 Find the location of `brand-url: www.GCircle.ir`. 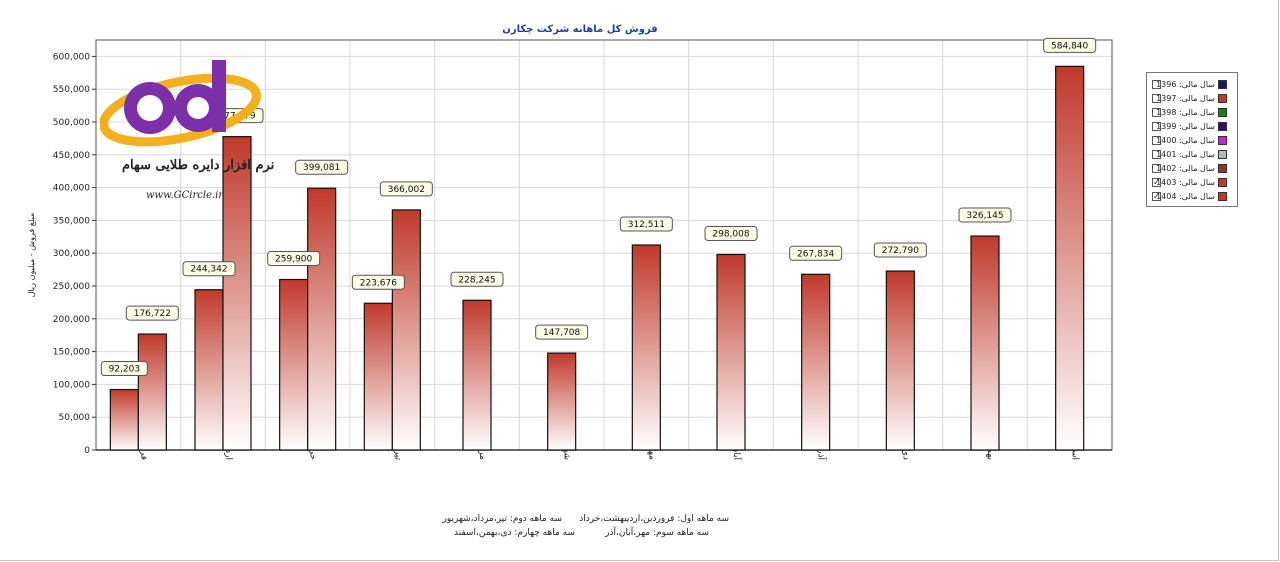

brand-url: www.GCircle.ir is located at coordinates (185, 195).